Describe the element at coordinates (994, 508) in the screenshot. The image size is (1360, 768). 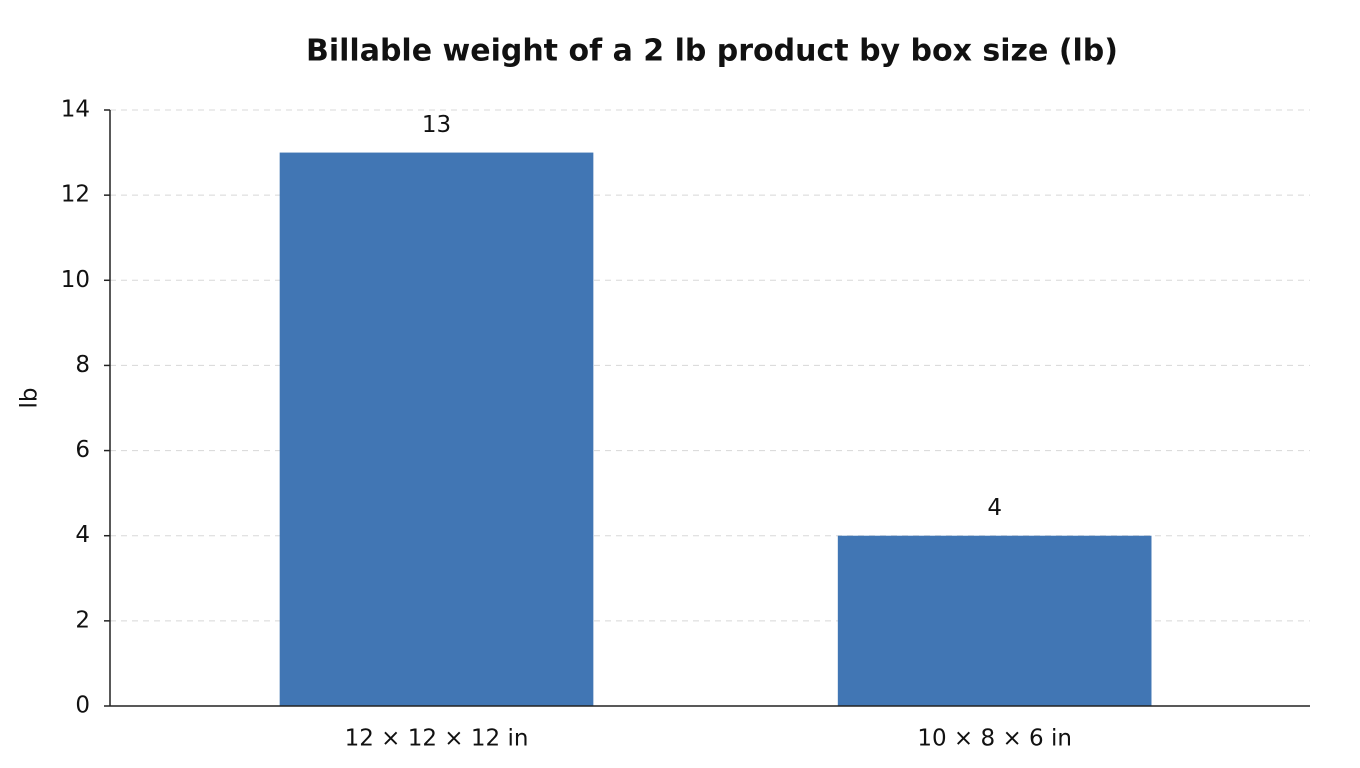
I see `data-label: 4` at that location.